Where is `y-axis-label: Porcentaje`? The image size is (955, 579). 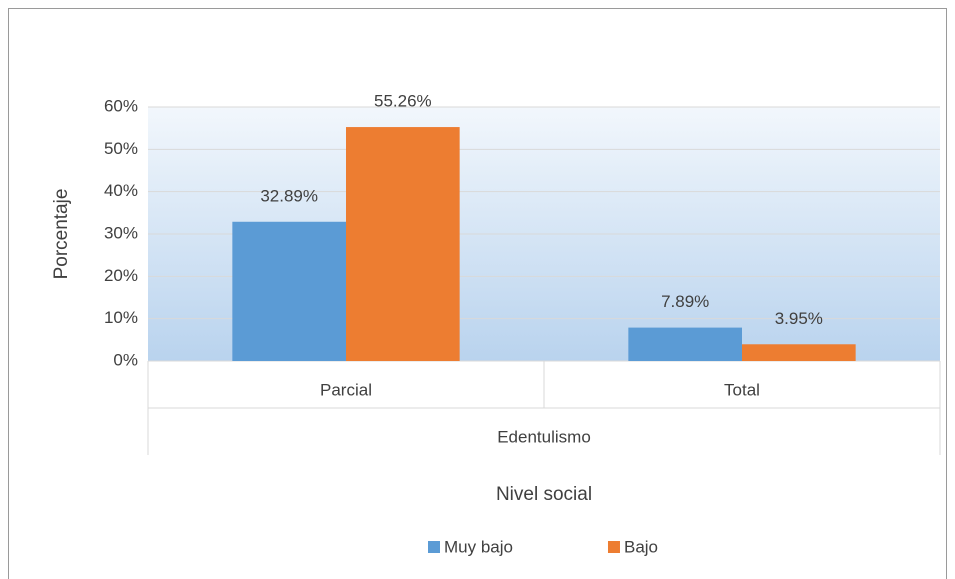
y-axis-label: Porcentaje is located at coordinates (61, 234).